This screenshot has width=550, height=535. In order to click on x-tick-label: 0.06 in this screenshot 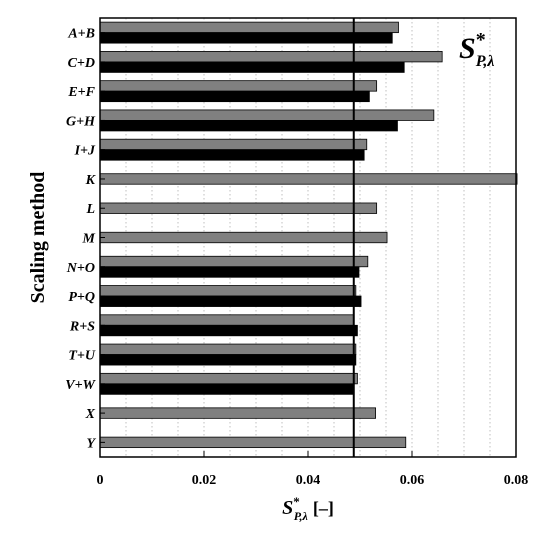, I will do `click(412, 480)`.